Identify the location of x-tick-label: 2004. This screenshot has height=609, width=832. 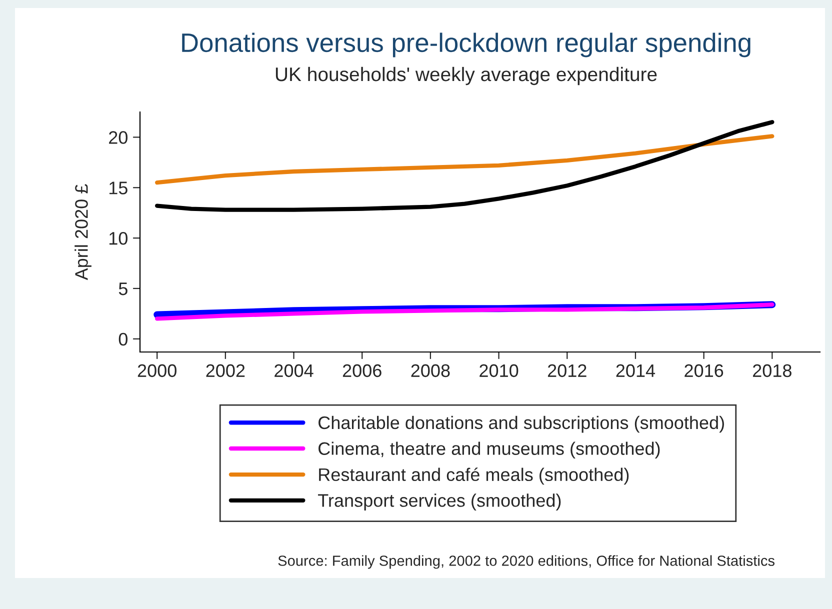
(294, 371).